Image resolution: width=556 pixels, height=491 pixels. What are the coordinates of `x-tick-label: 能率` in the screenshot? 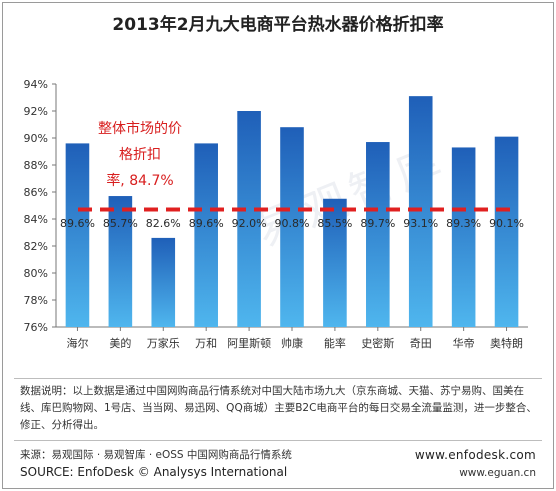 It's located at (335, 343).